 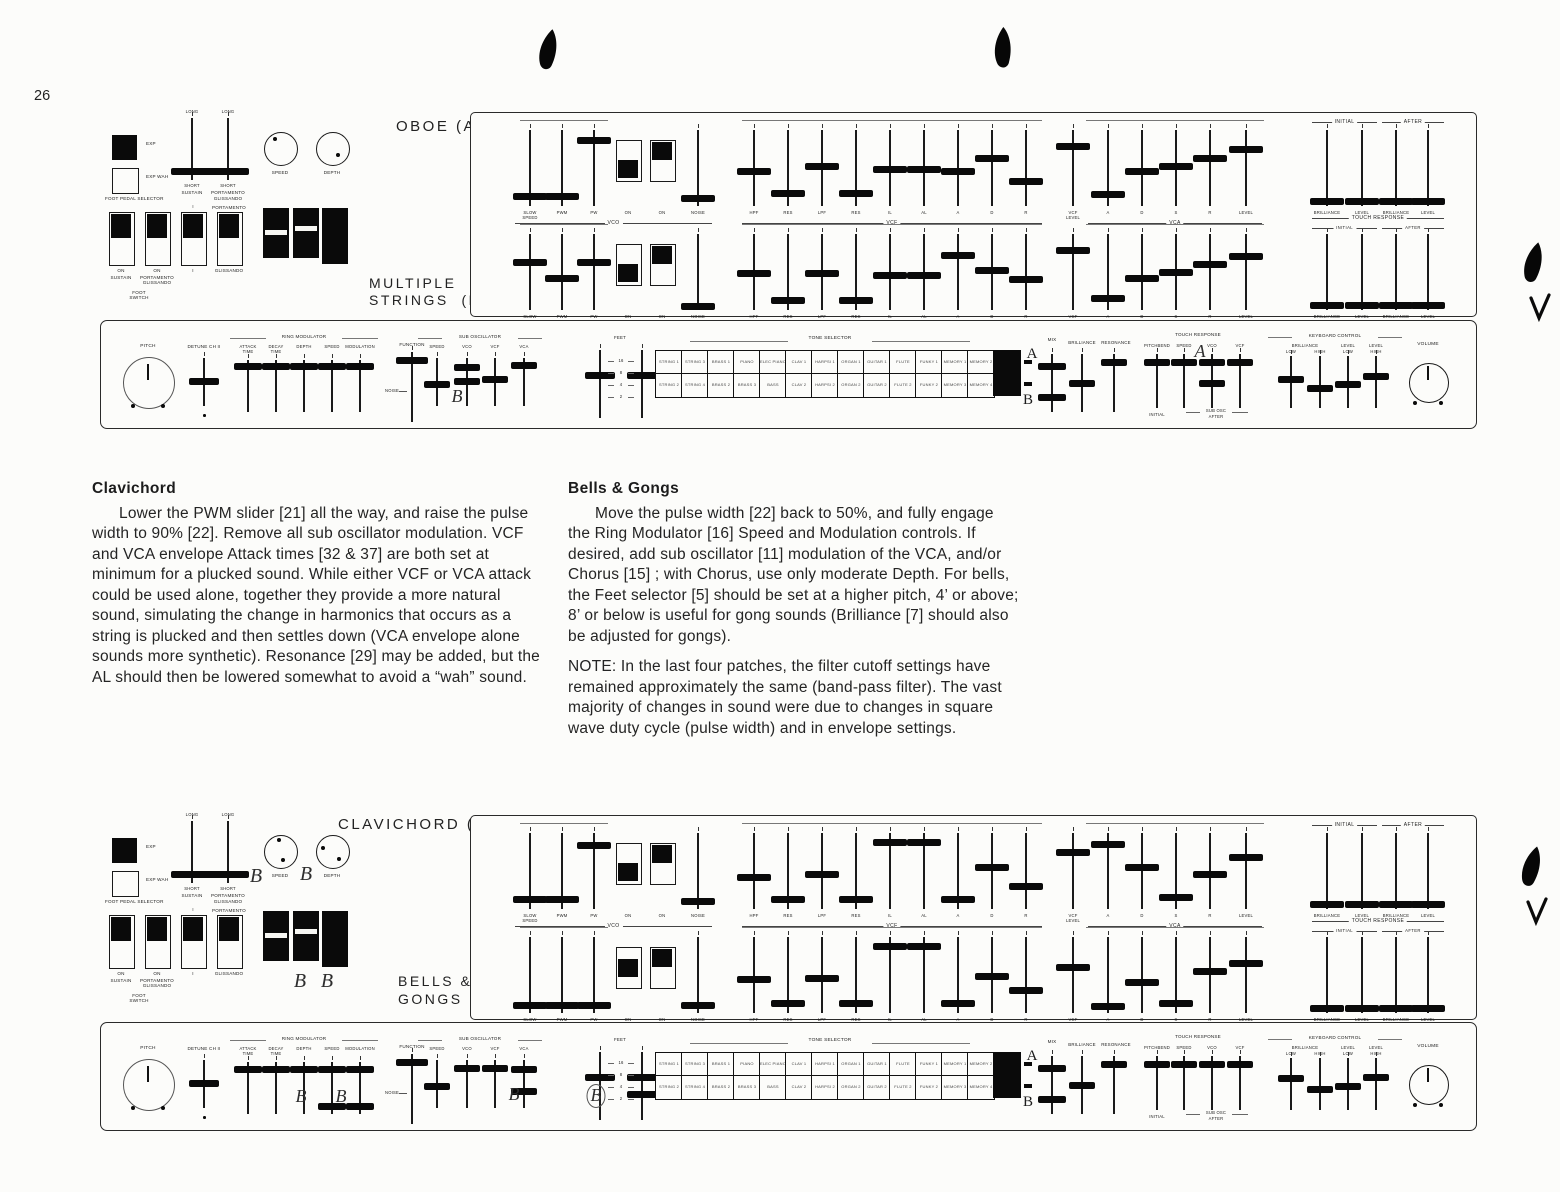 What do you see at coordinates (1291, 1079) in the screenshot?
I see `keyboard-control-slider-handle` at bounding box center [1291, 1079].